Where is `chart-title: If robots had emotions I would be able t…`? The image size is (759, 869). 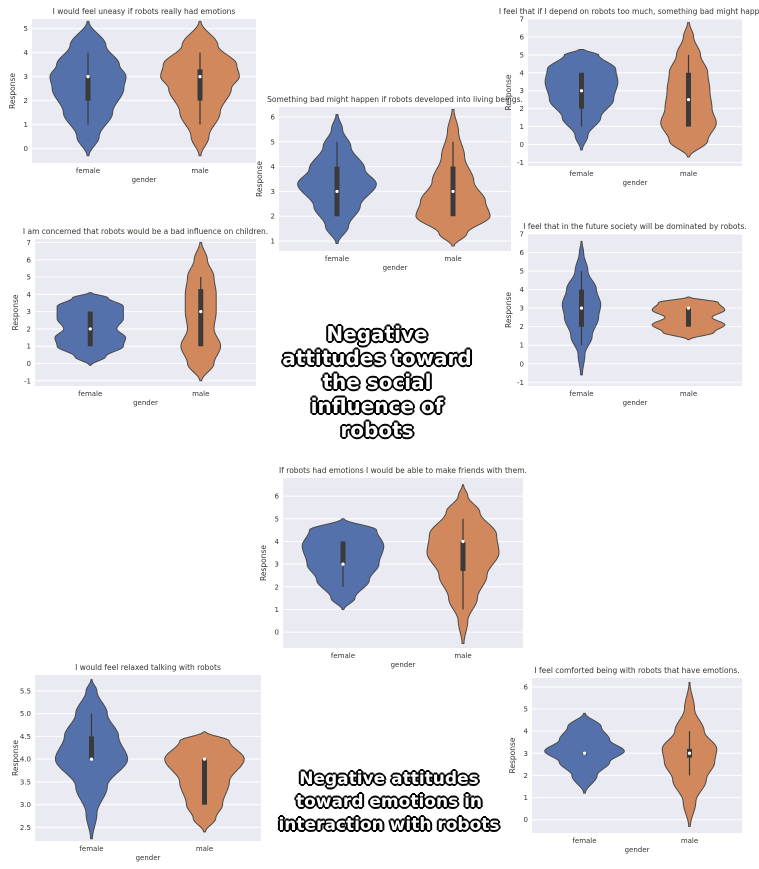
chart-title: If robots had emotions I would be able t… is located at coordinates (403, 470).